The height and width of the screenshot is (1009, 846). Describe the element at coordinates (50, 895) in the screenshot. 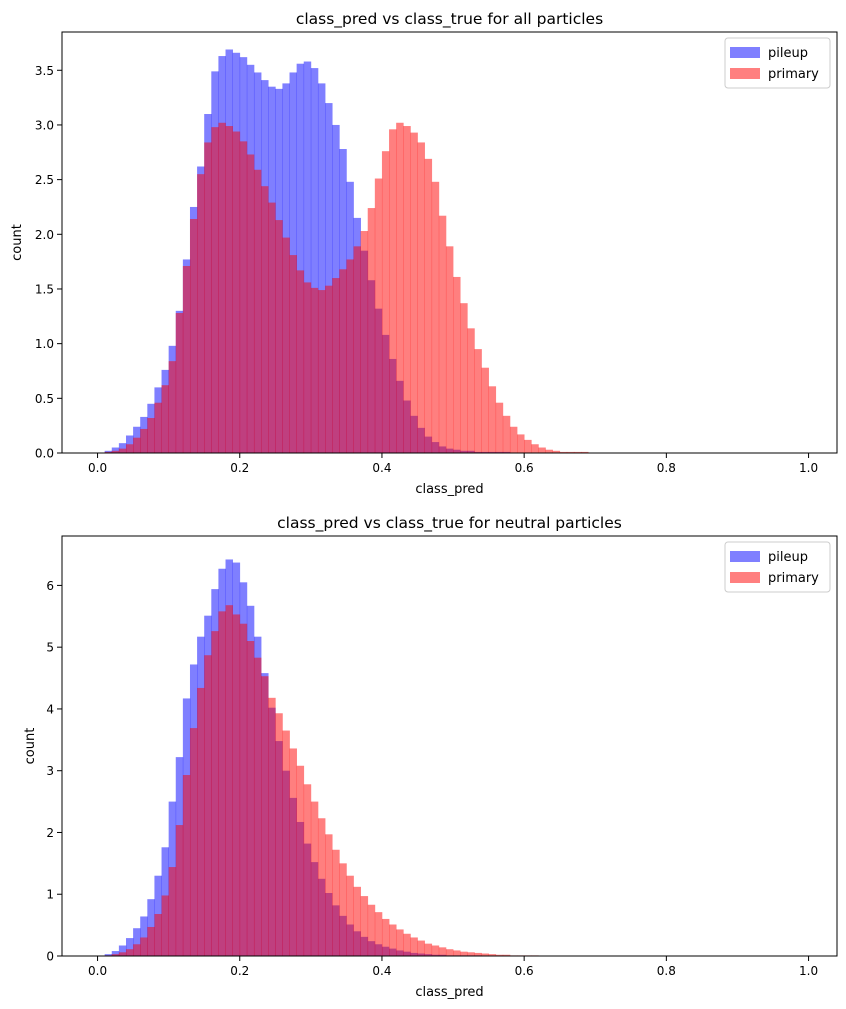

I see `y-tick-label: 1` at that location.